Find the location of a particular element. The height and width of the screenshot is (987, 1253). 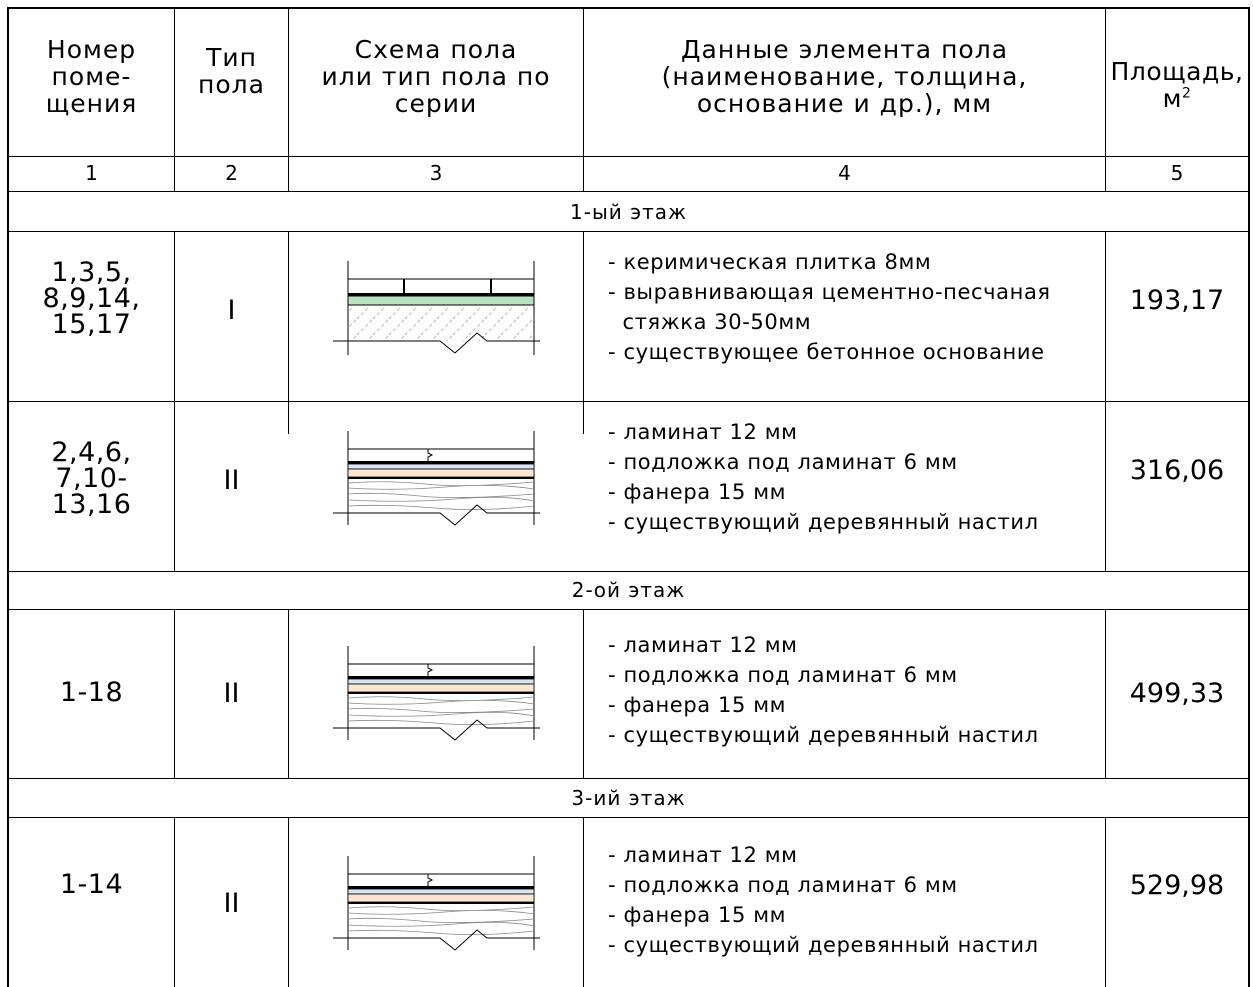

tile-floor-scheme is located at coordinates (436, 308).